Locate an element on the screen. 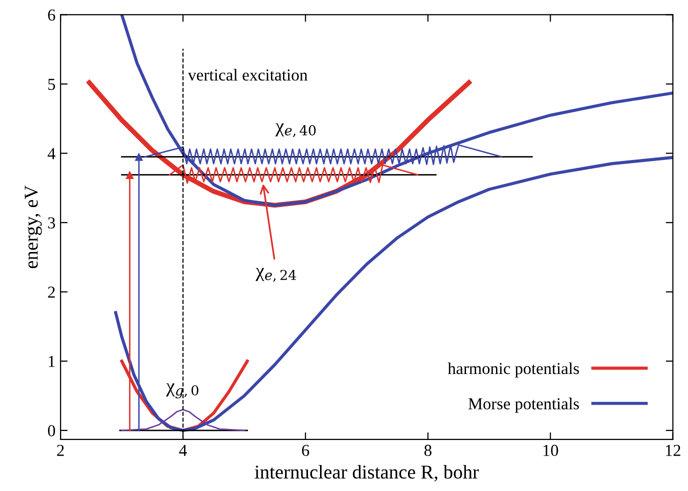 This screenshot has height=491, width=688. y-tick-label: 1 is located at coordinates (51, 361).